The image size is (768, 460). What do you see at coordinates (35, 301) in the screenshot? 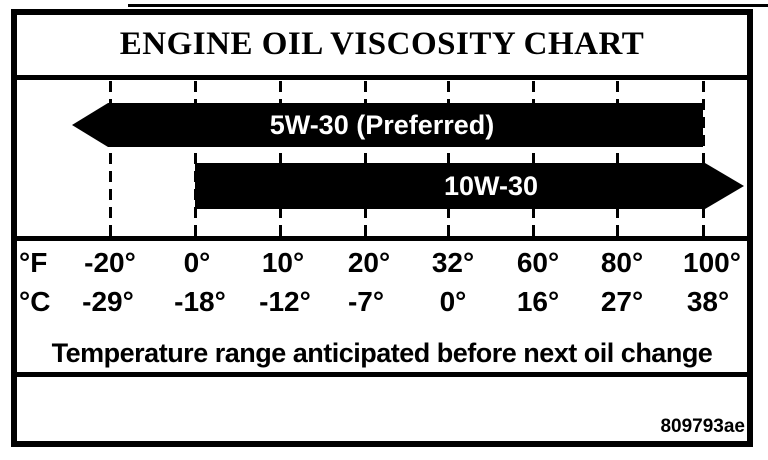
I see `celsius-unit-label: °C` at bounding box center [35, 301].